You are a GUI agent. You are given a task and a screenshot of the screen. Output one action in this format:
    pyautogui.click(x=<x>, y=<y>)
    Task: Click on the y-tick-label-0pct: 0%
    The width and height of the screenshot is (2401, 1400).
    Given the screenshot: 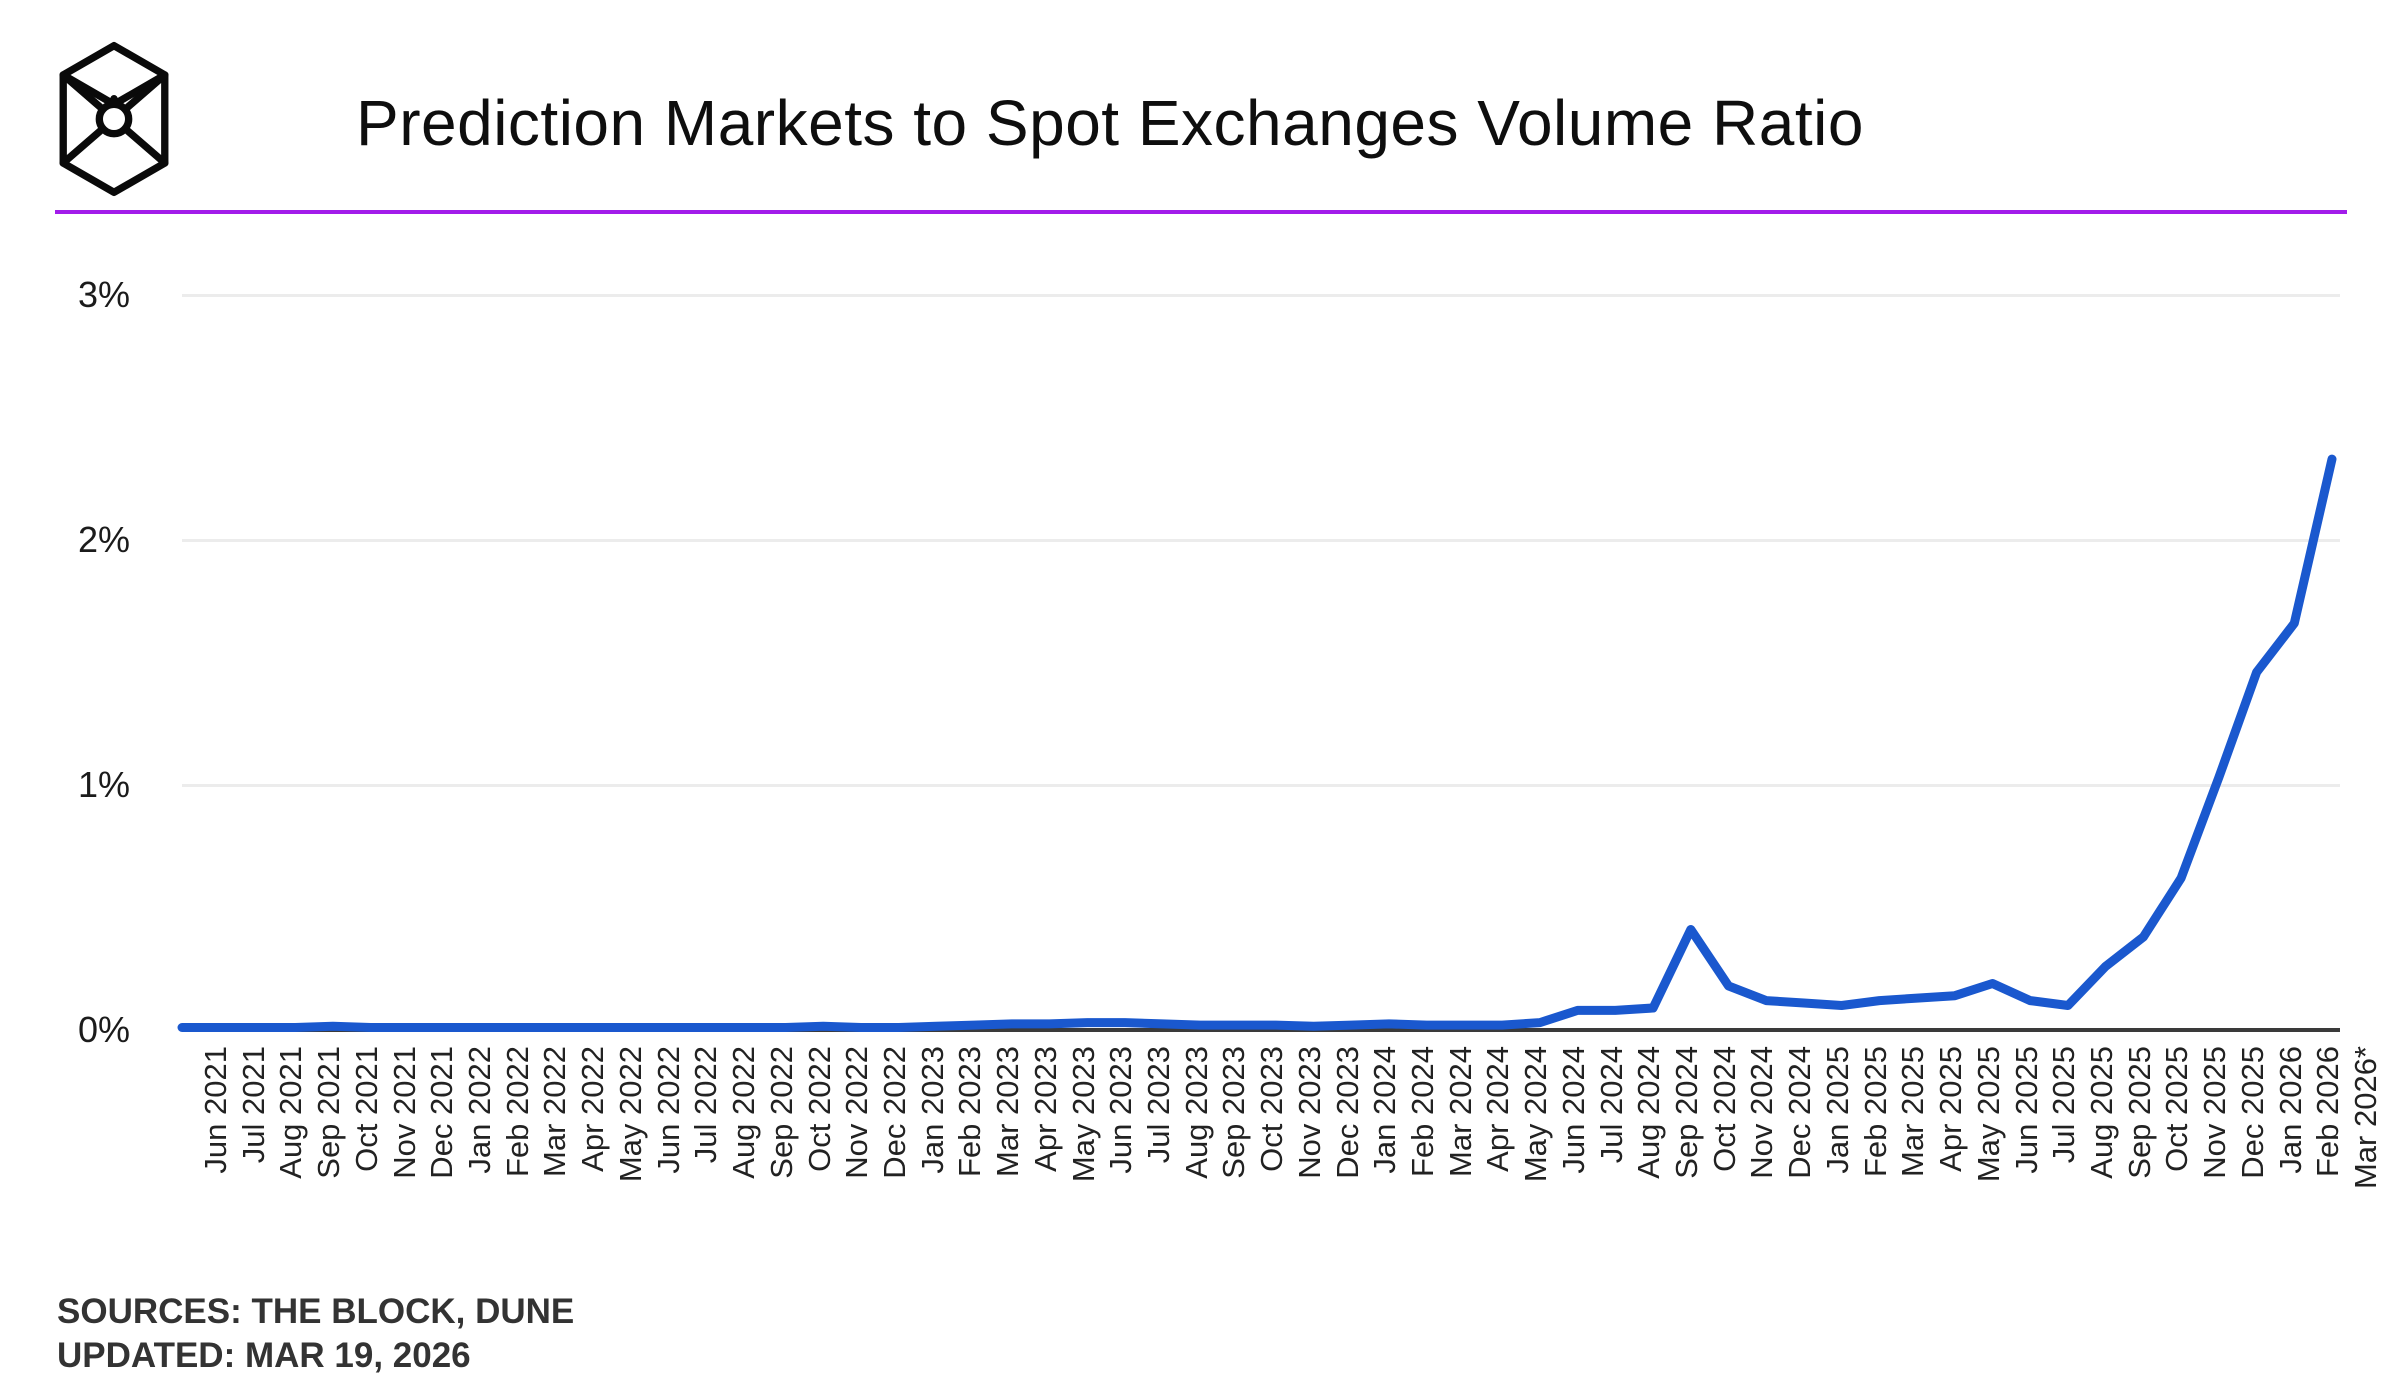 What is the action you would take?
    pyautogui.click(x=103, y=1029)
    